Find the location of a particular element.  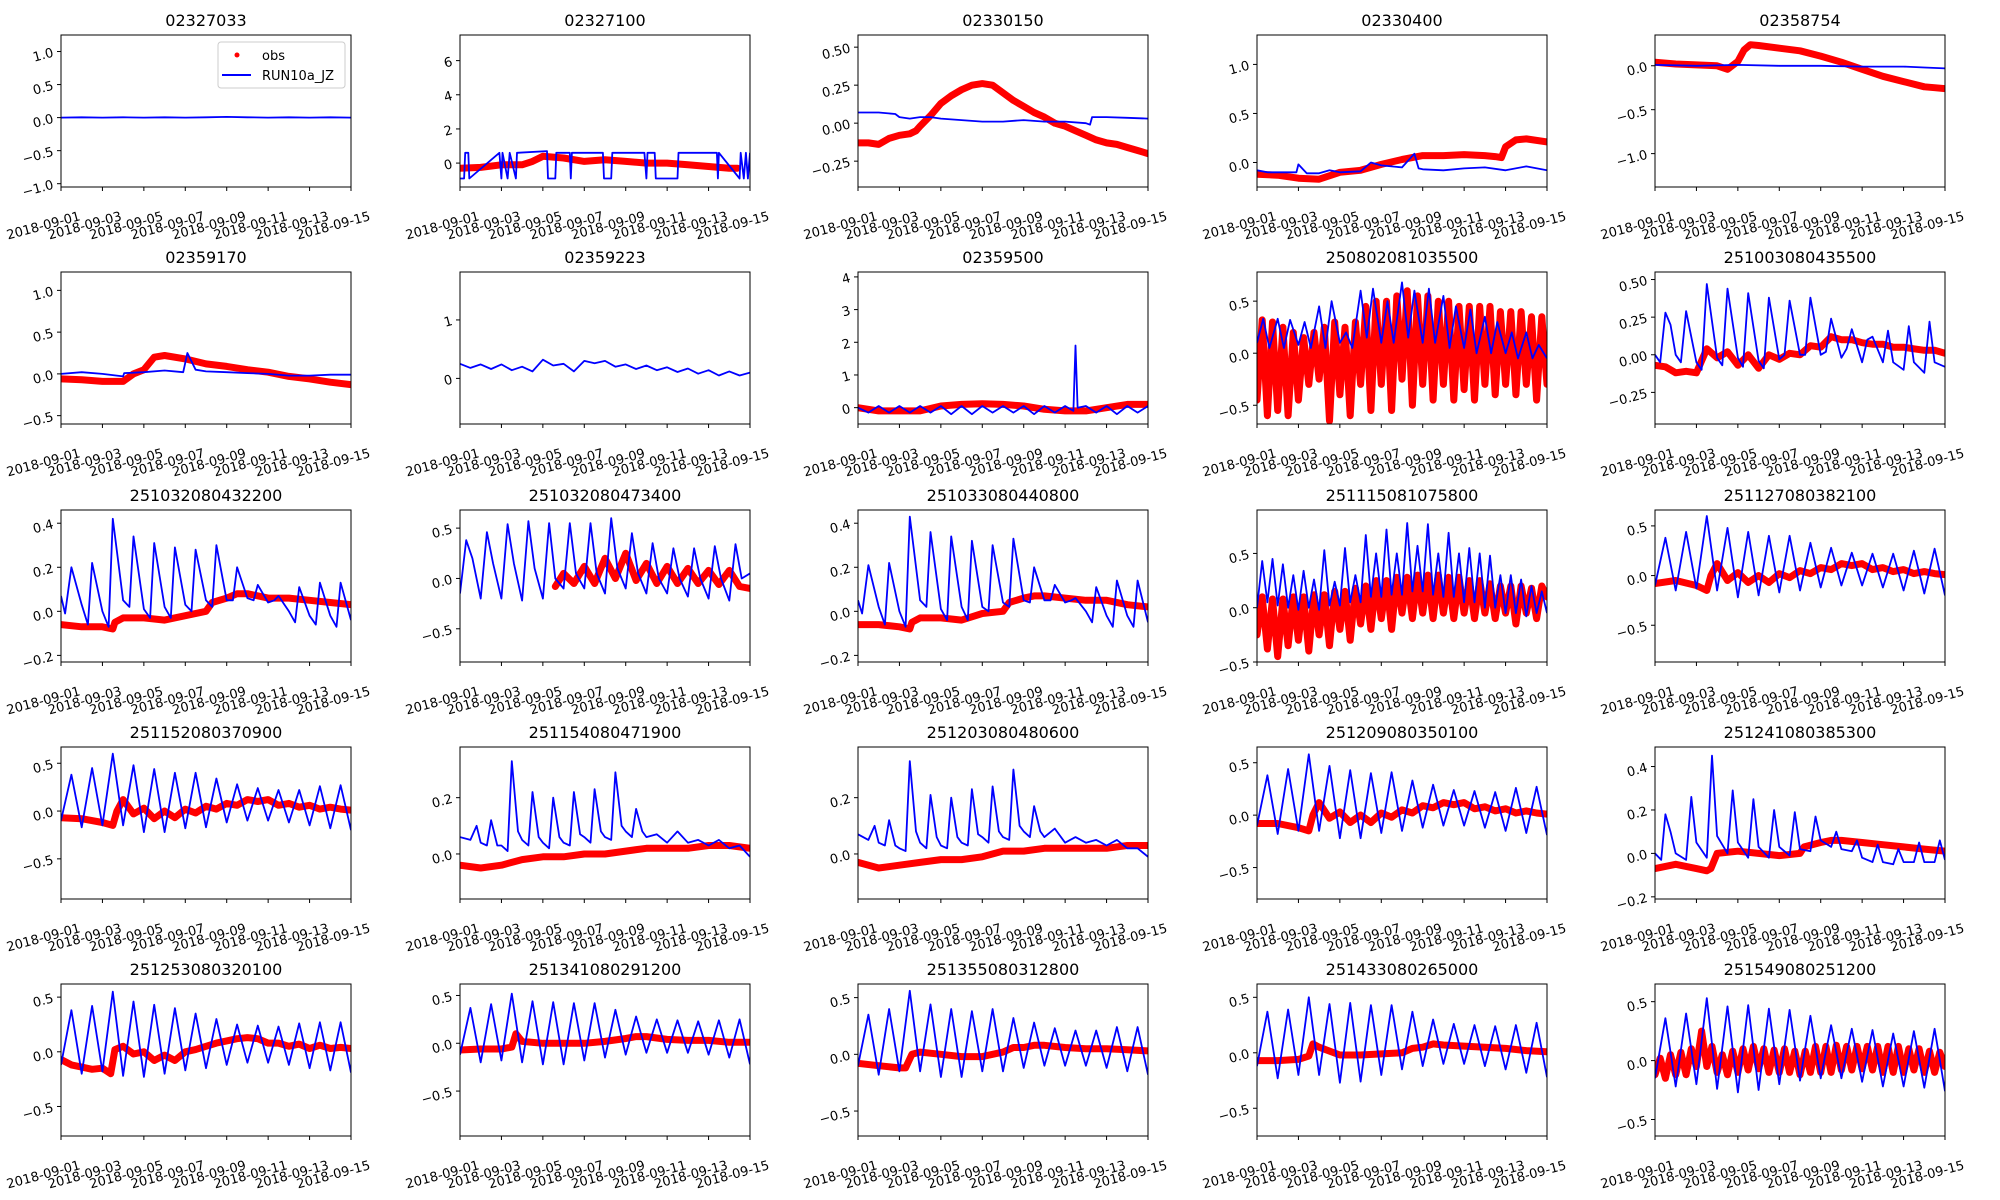

y-tick-label: −0.25 is located at coordinates (1628, 399).